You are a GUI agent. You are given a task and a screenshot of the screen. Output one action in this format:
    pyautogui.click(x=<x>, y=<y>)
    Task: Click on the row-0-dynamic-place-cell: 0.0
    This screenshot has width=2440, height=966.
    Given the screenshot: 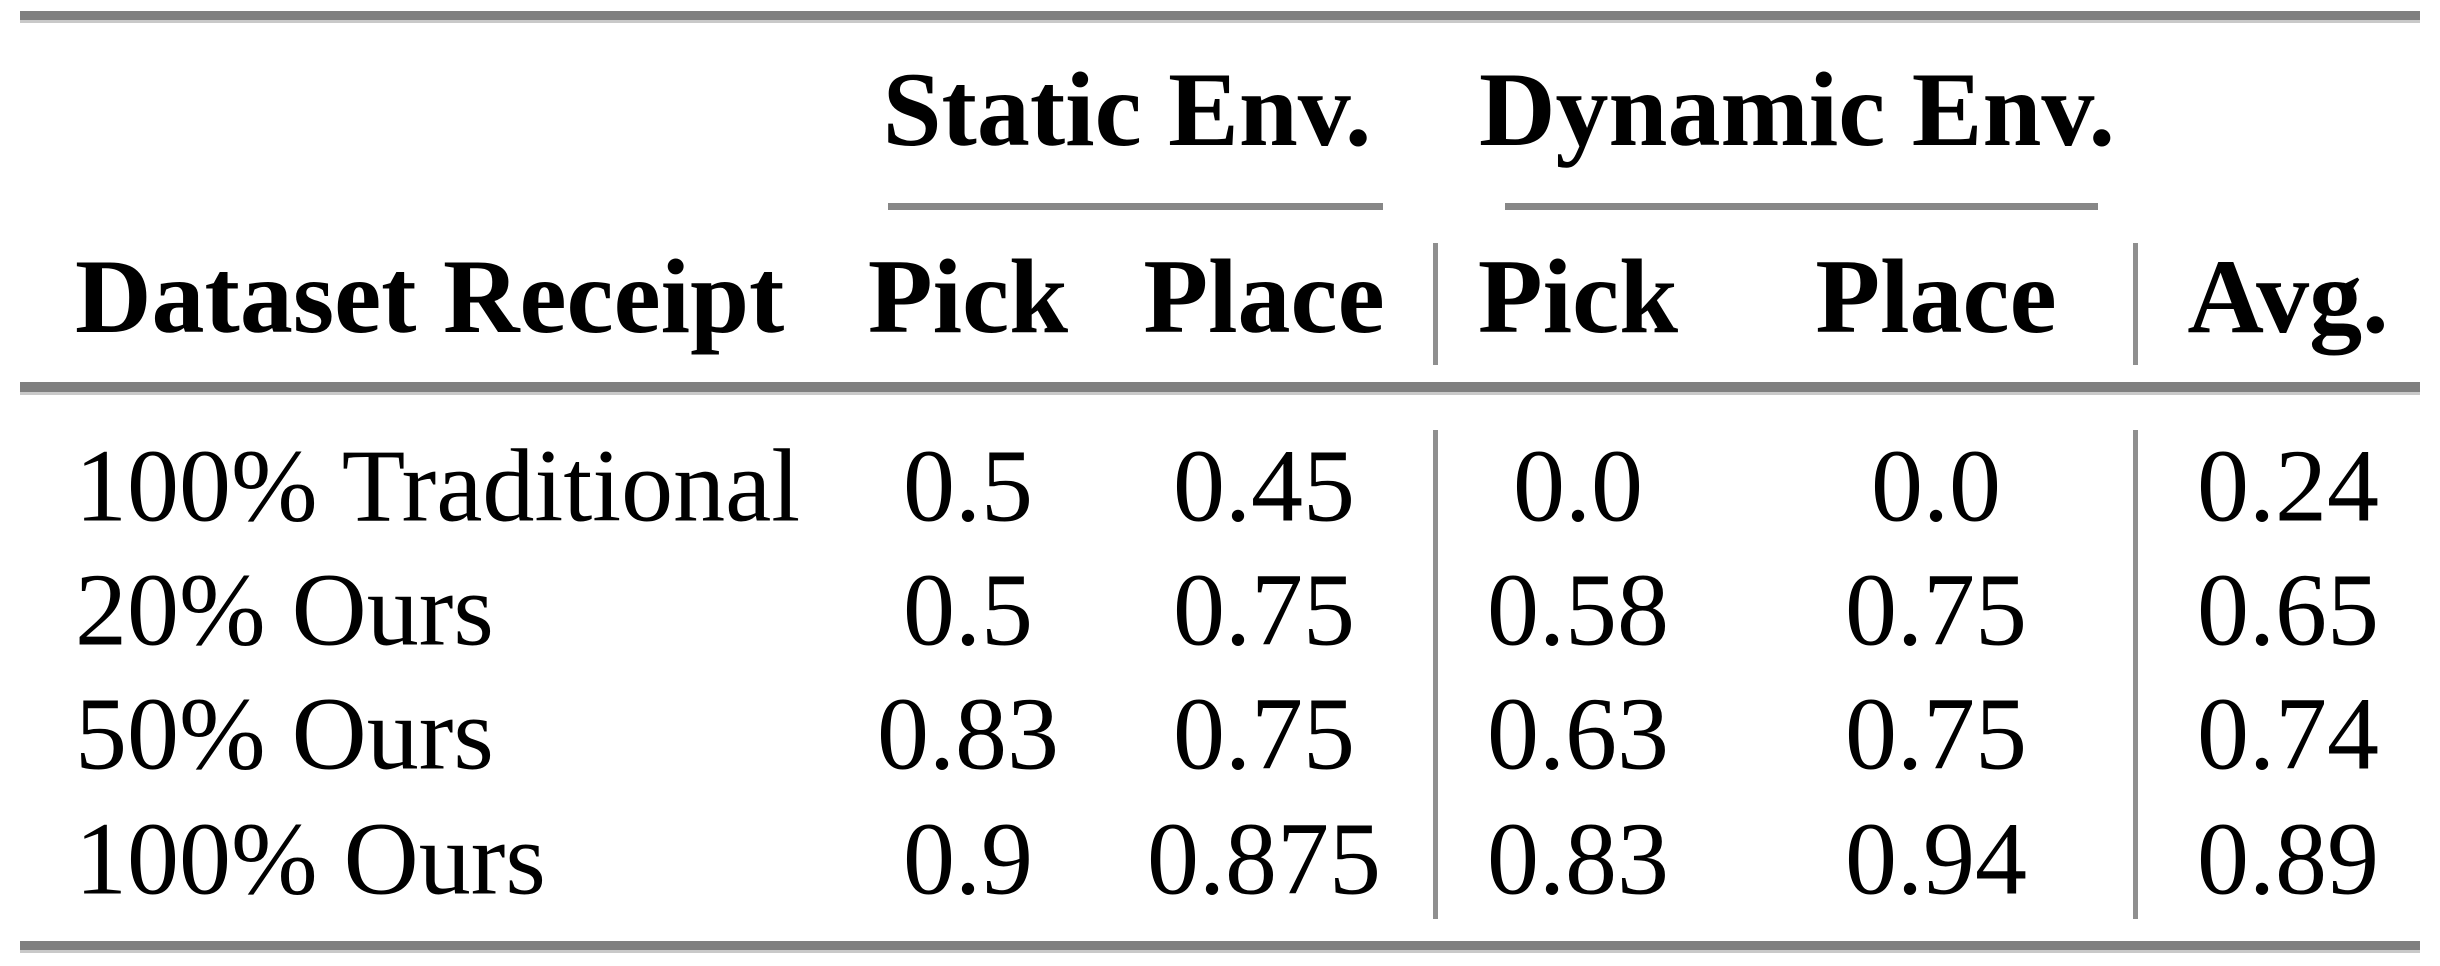 What is the action you would take?
    pyautogui.click(x=1936, y=486)
    